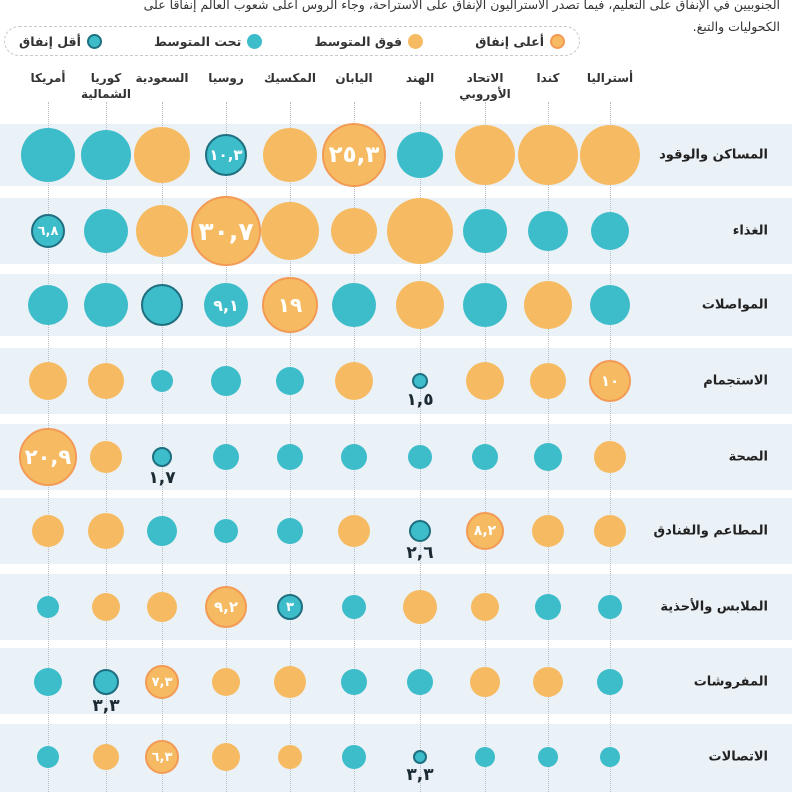  What do you see at coordinates (162, 478) in the screenshot?
I see `bubble-value-below: ١,٧` at bounding box center [162, 478].